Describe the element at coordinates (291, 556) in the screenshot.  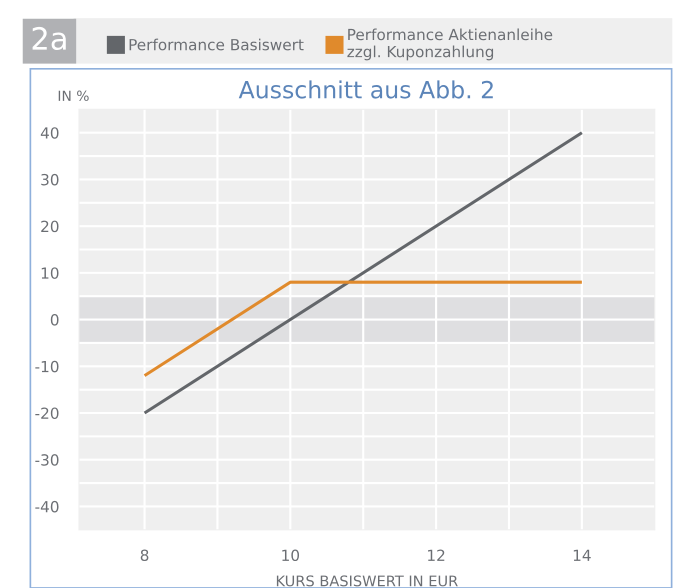
I see `x-tick-label: 10` at that location.